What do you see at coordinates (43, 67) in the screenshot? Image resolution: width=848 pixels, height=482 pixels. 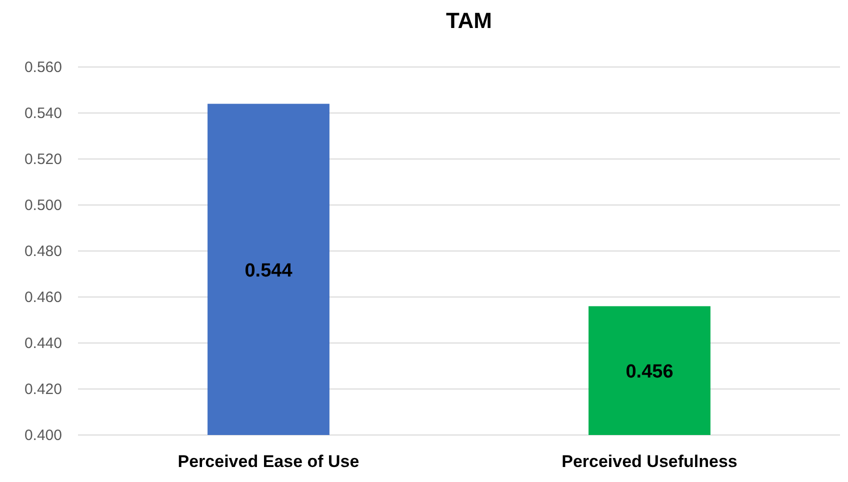 I see `y-tick-label: 0.560` at bounding box center [43, 67].